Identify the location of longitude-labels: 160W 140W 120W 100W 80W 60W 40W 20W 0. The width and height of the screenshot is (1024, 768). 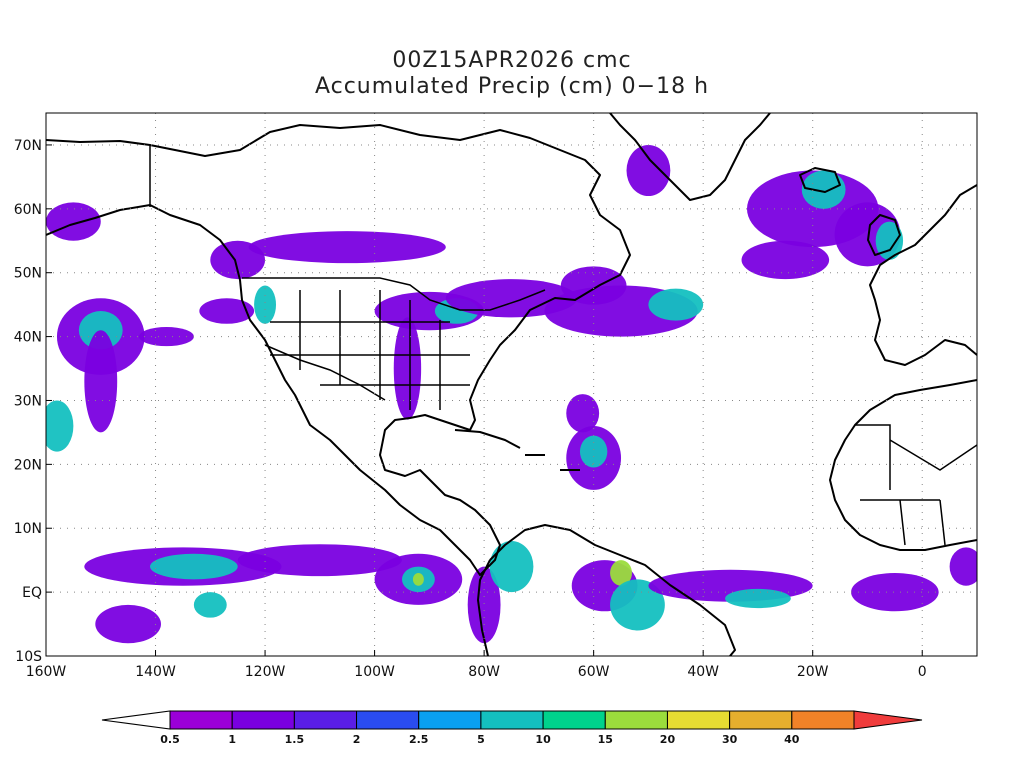
(476, 672).